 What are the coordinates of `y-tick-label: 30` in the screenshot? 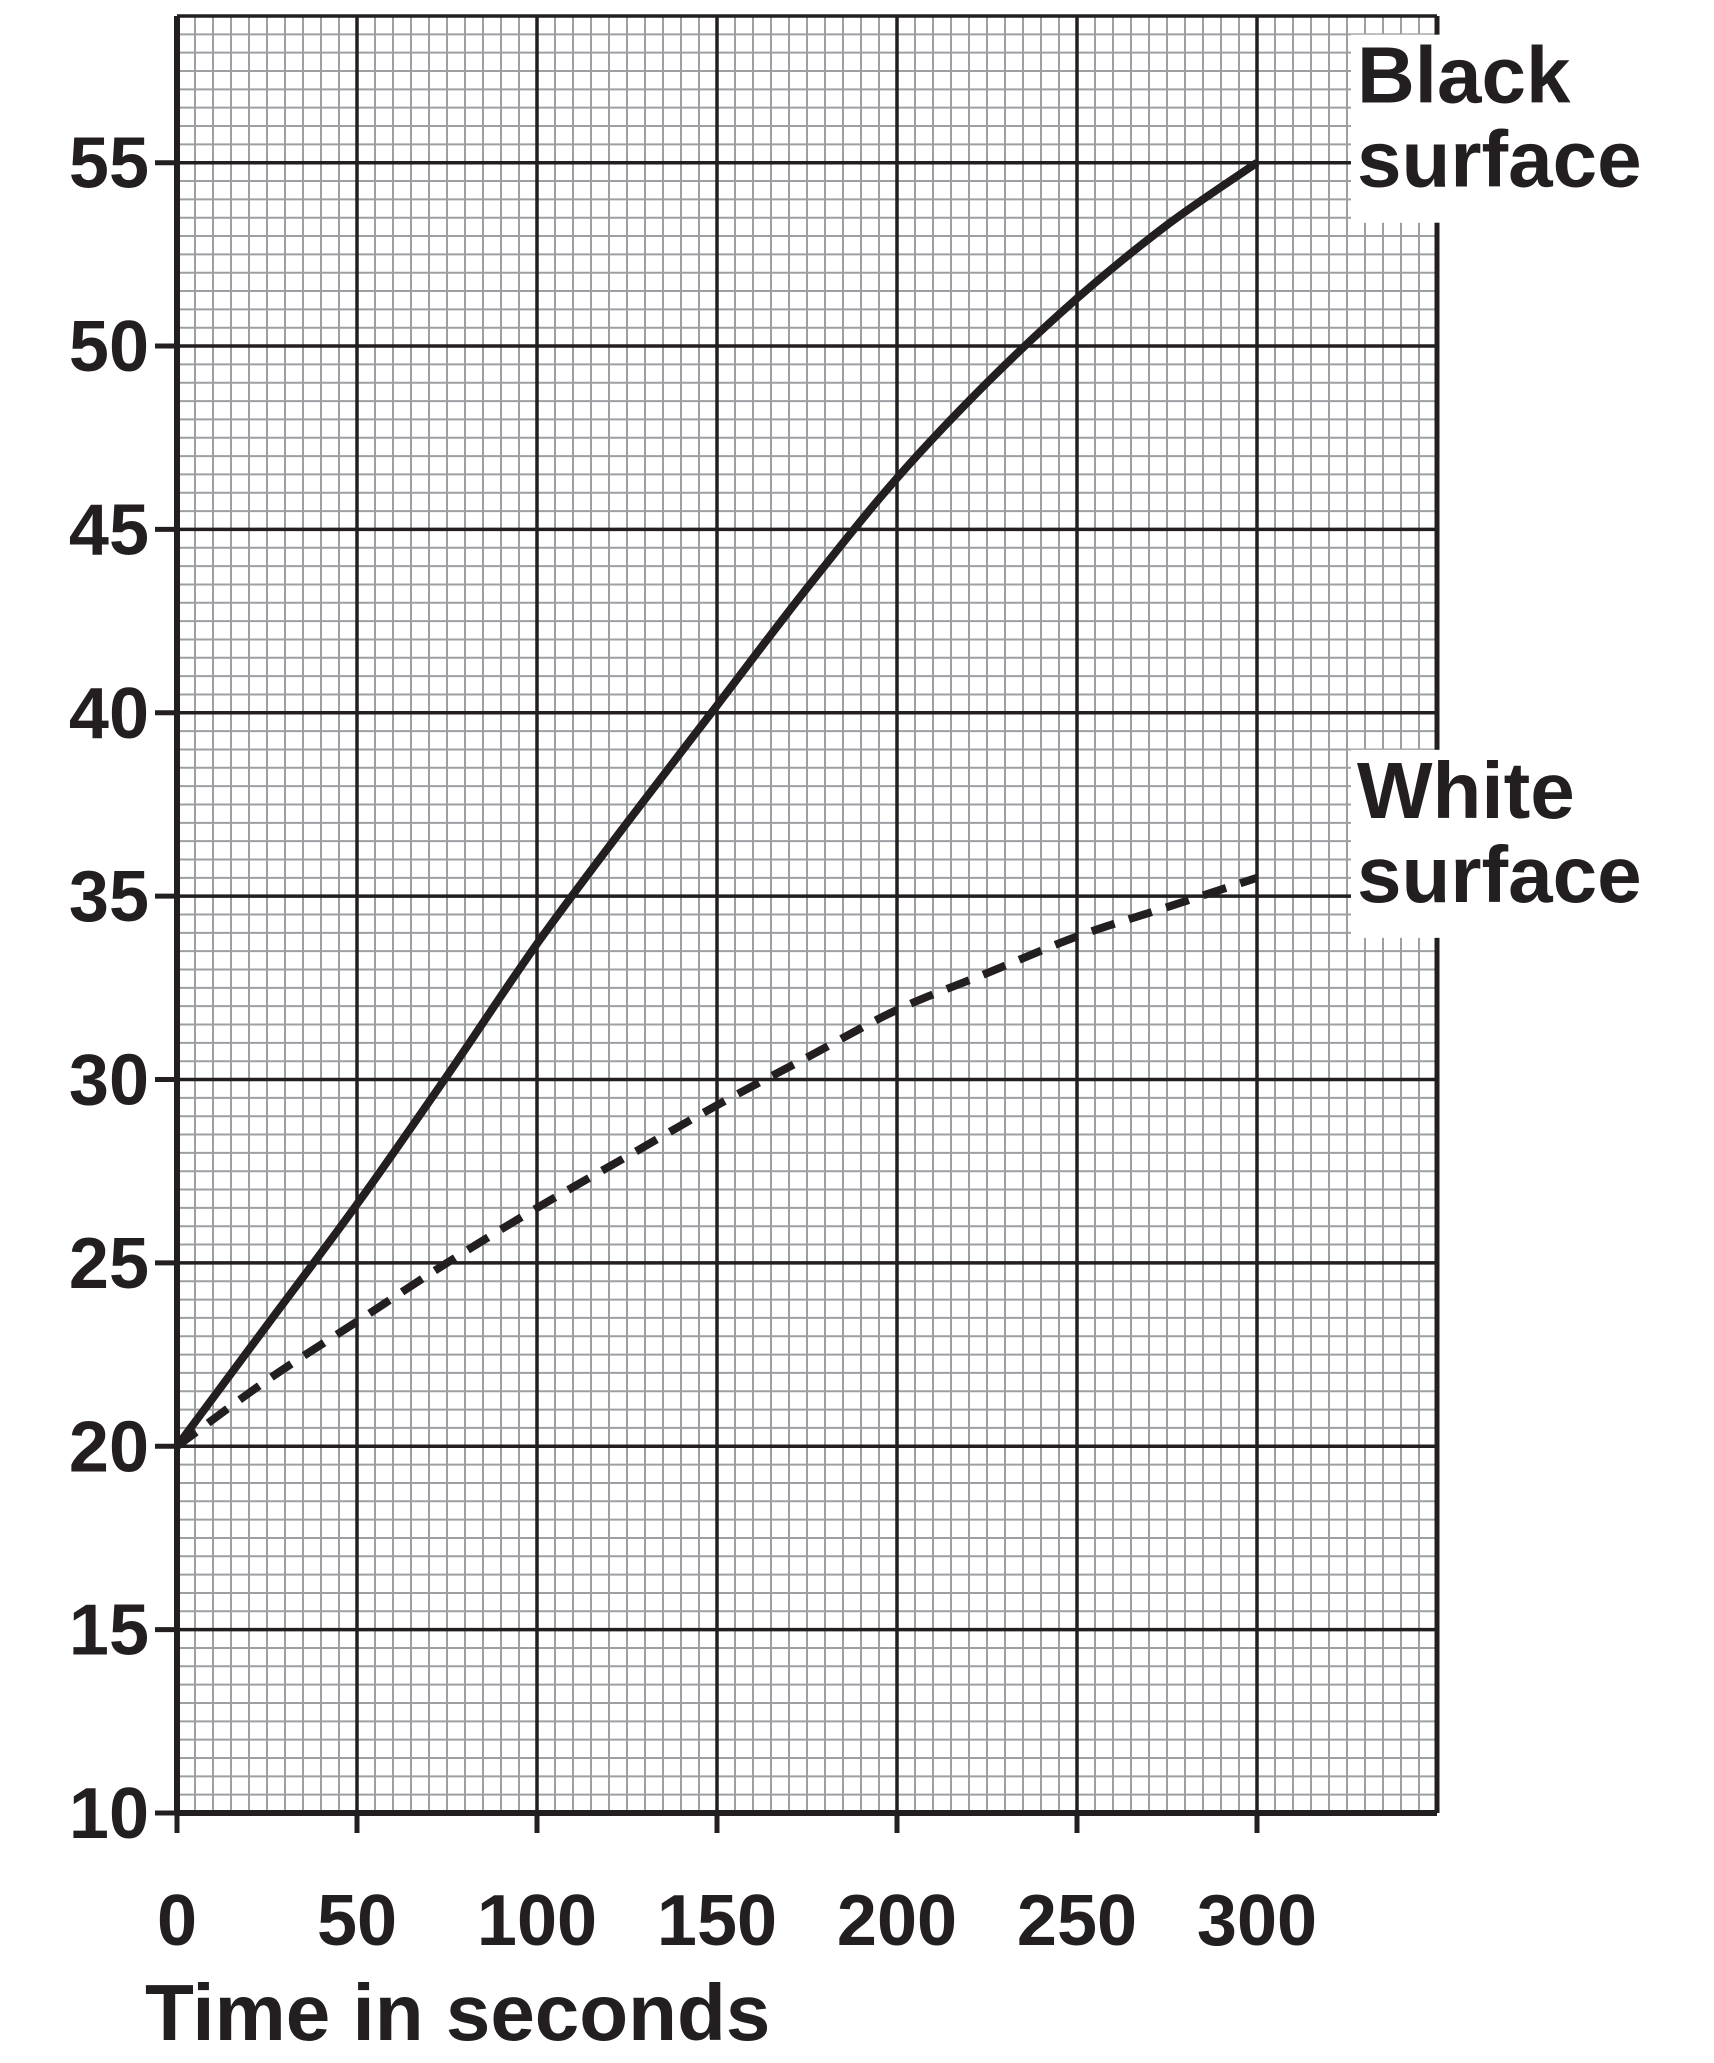 It's located at (109, 1081).